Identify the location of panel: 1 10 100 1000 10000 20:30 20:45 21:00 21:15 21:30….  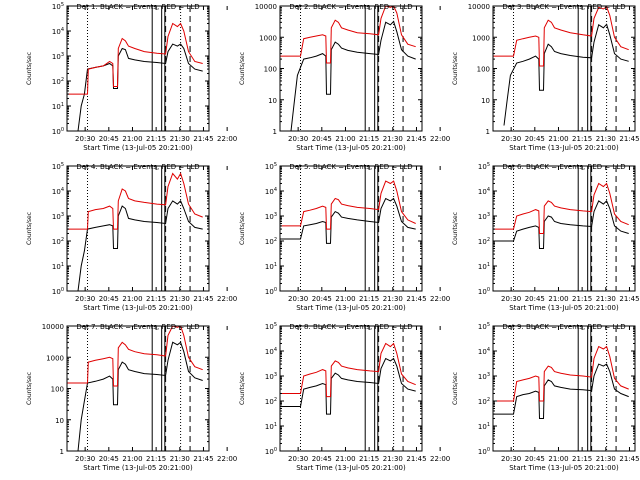
(344, 77).